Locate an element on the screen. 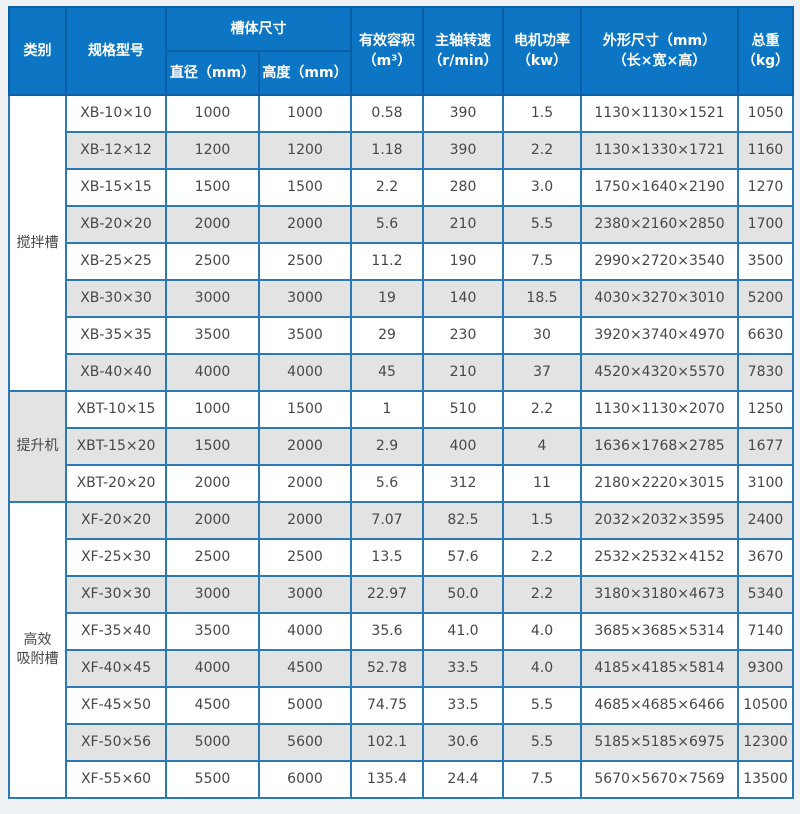 The height and width of the screenshot is (814, 800). cell-weight: 5340 is located at coordinates (765, 594).